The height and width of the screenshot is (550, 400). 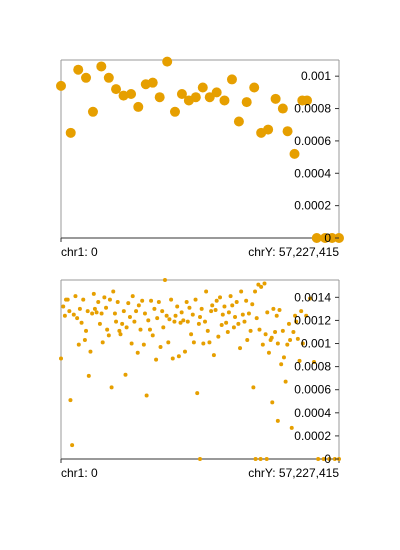 I want to click on x-end-label: chrY: 57,227,415, so click(x=293, y=252).